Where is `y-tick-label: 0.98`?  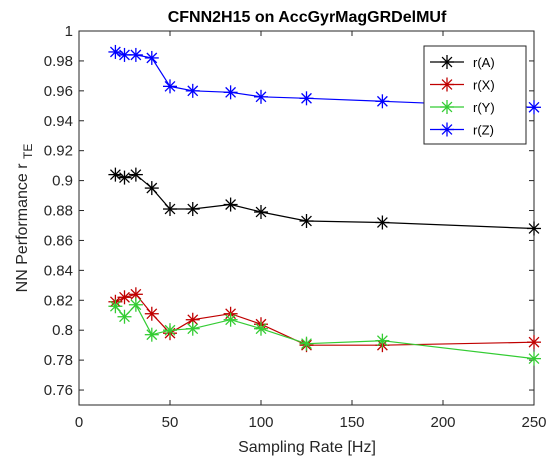 y-tick-label: 0.98 is located at coordinates (58, 61).